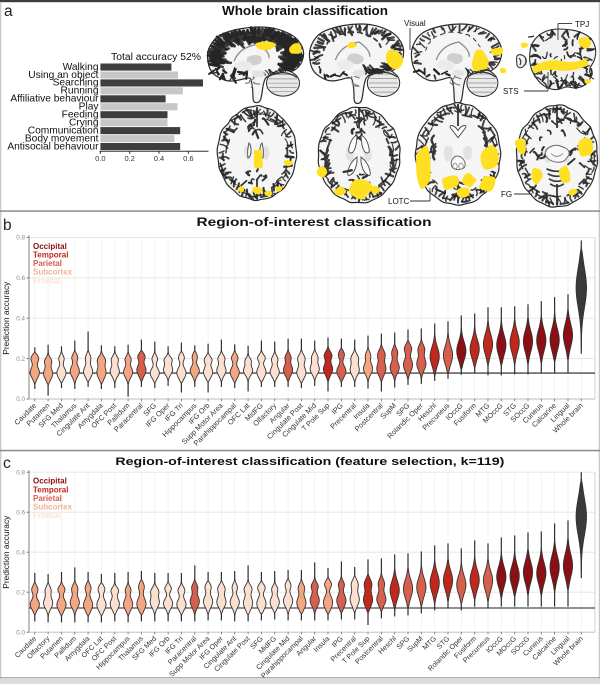 The height and width of the screenshot is (684, 600). Describe the element at coordinates (511, 91) in the screenshot. I see `svg-text: STS` at that location.